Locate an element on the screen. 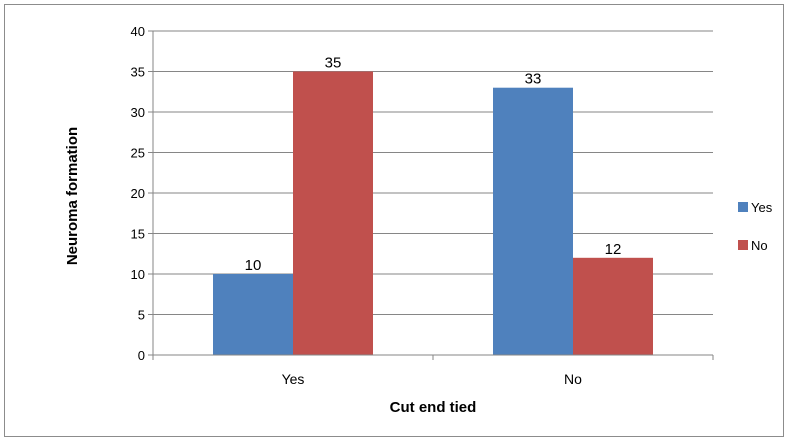 This screenshot has width=790, height=443. y-tick-labels: 0 5 10 15 20 25 30 35 40 is located at coordinates (138, 193).